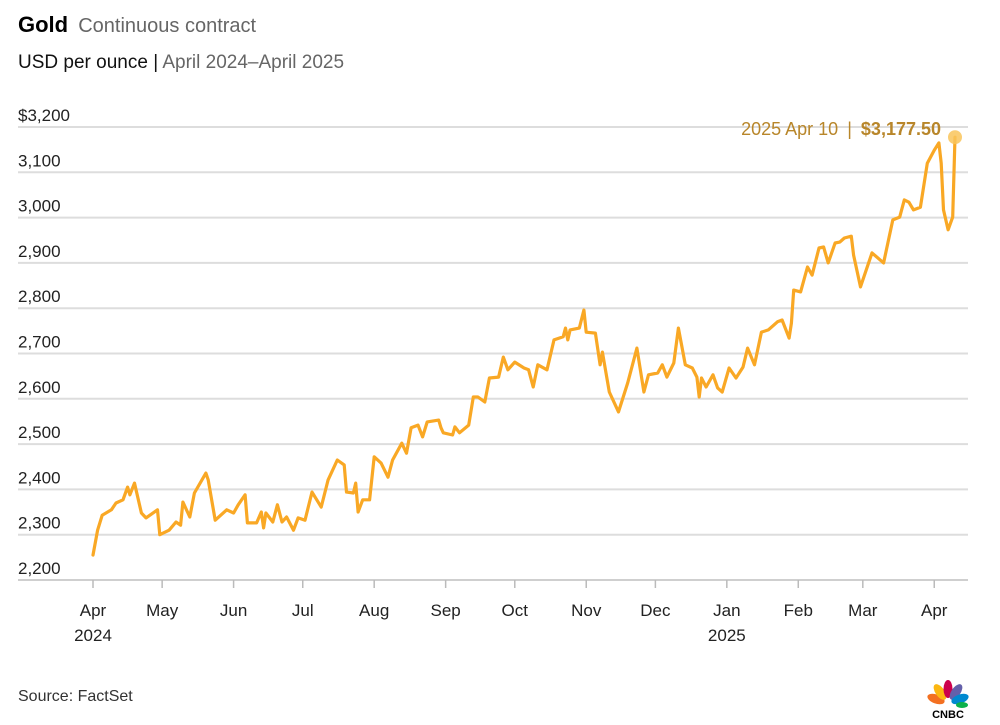 The width and height of the screenshot is (1000, 725). Describe the element at coordinates (727, 635) in the screenshot. I see `x-year-label: 2025` at that location.